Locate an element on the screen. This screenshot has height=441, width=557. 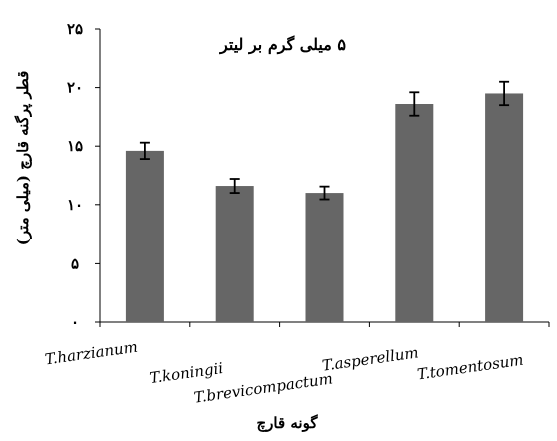
chart-title: ۵ میلی گرم بر لیتر is located at coordinates (282, 45).